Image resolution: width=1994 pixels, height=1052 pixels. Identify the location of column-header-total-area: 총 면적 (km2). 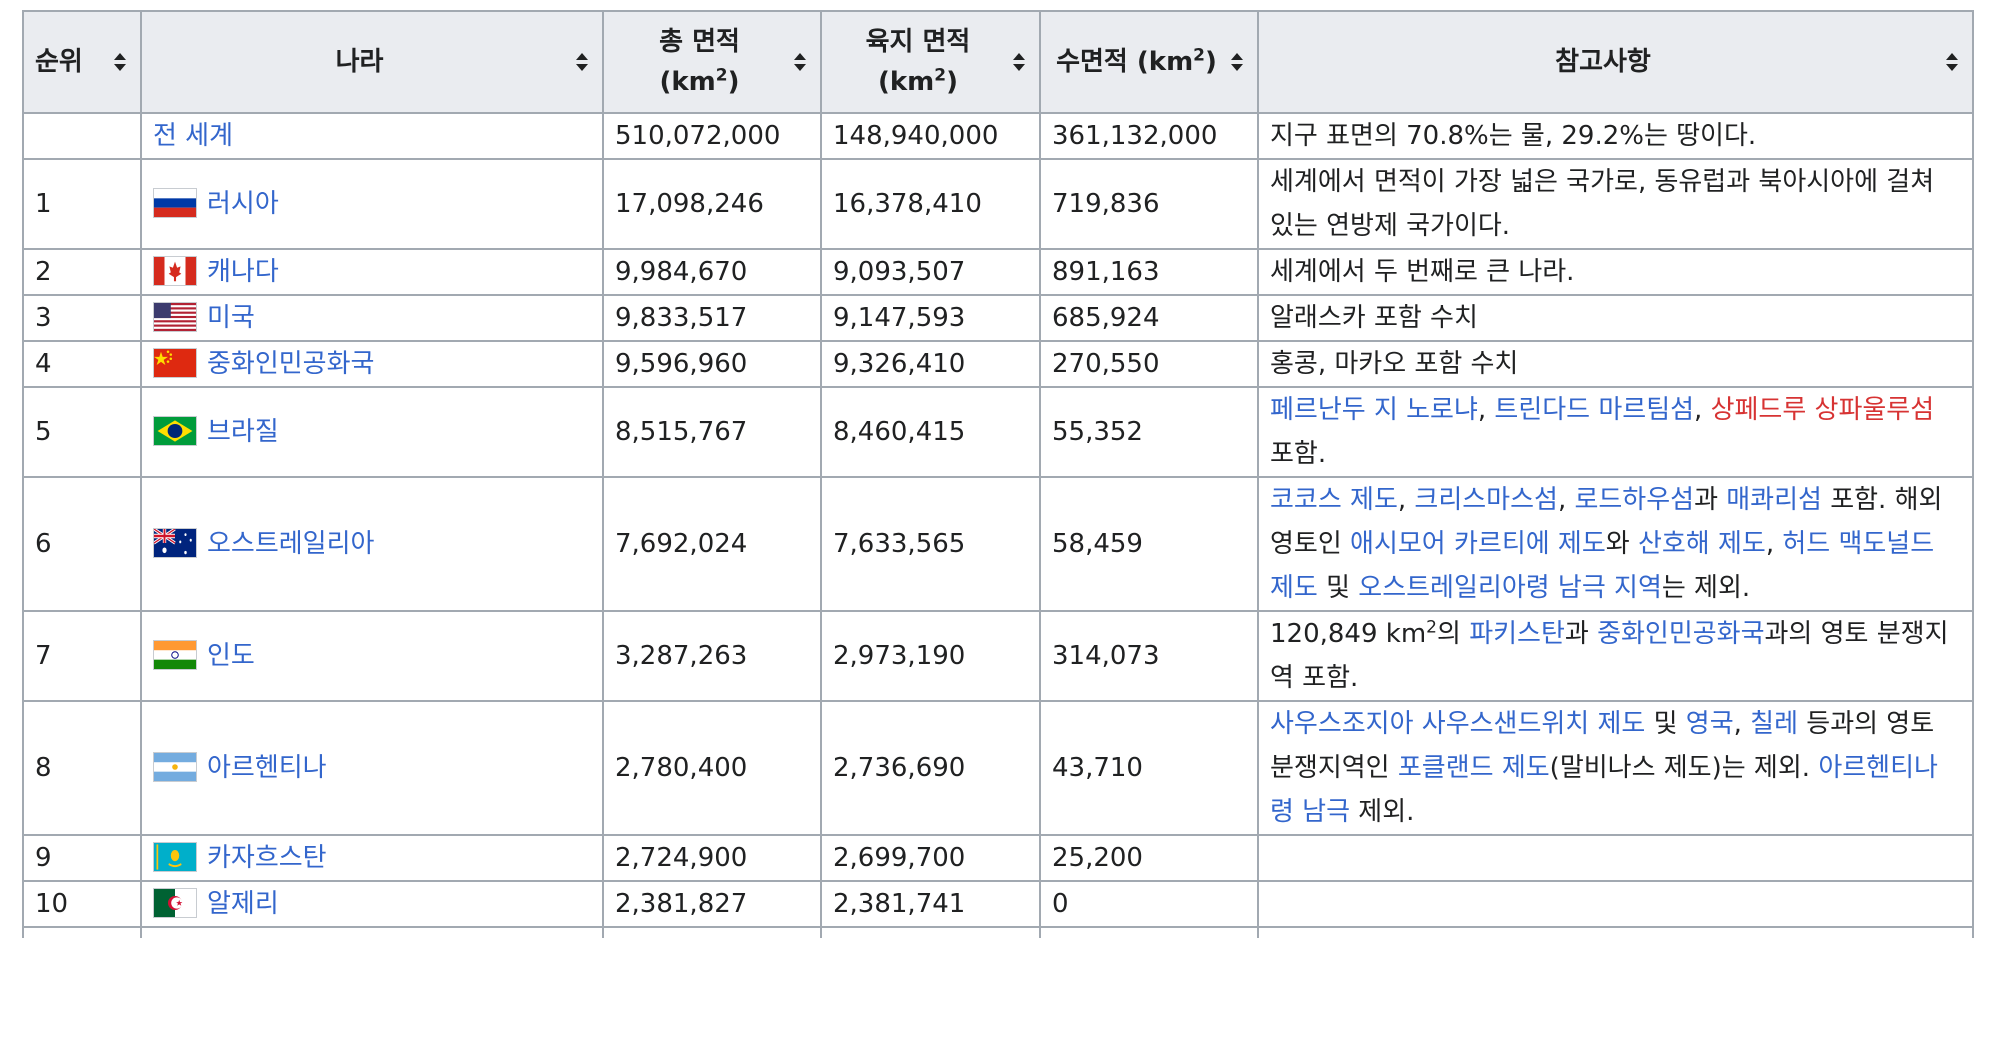
(712, 62).